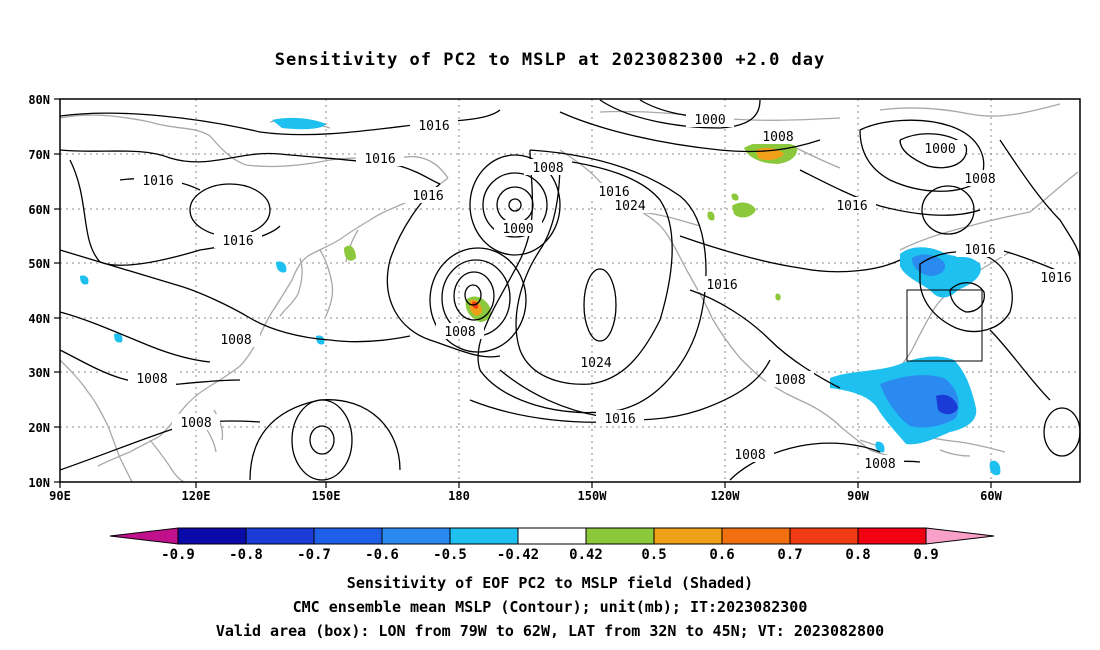 The height and width of the screenshot is (650, 1100). Describe the element at coordinates (525, 496) in the screenshot. I see `longitude-labels: 90E 120E 150E 180 150W 120W 90W 60W` at that location.